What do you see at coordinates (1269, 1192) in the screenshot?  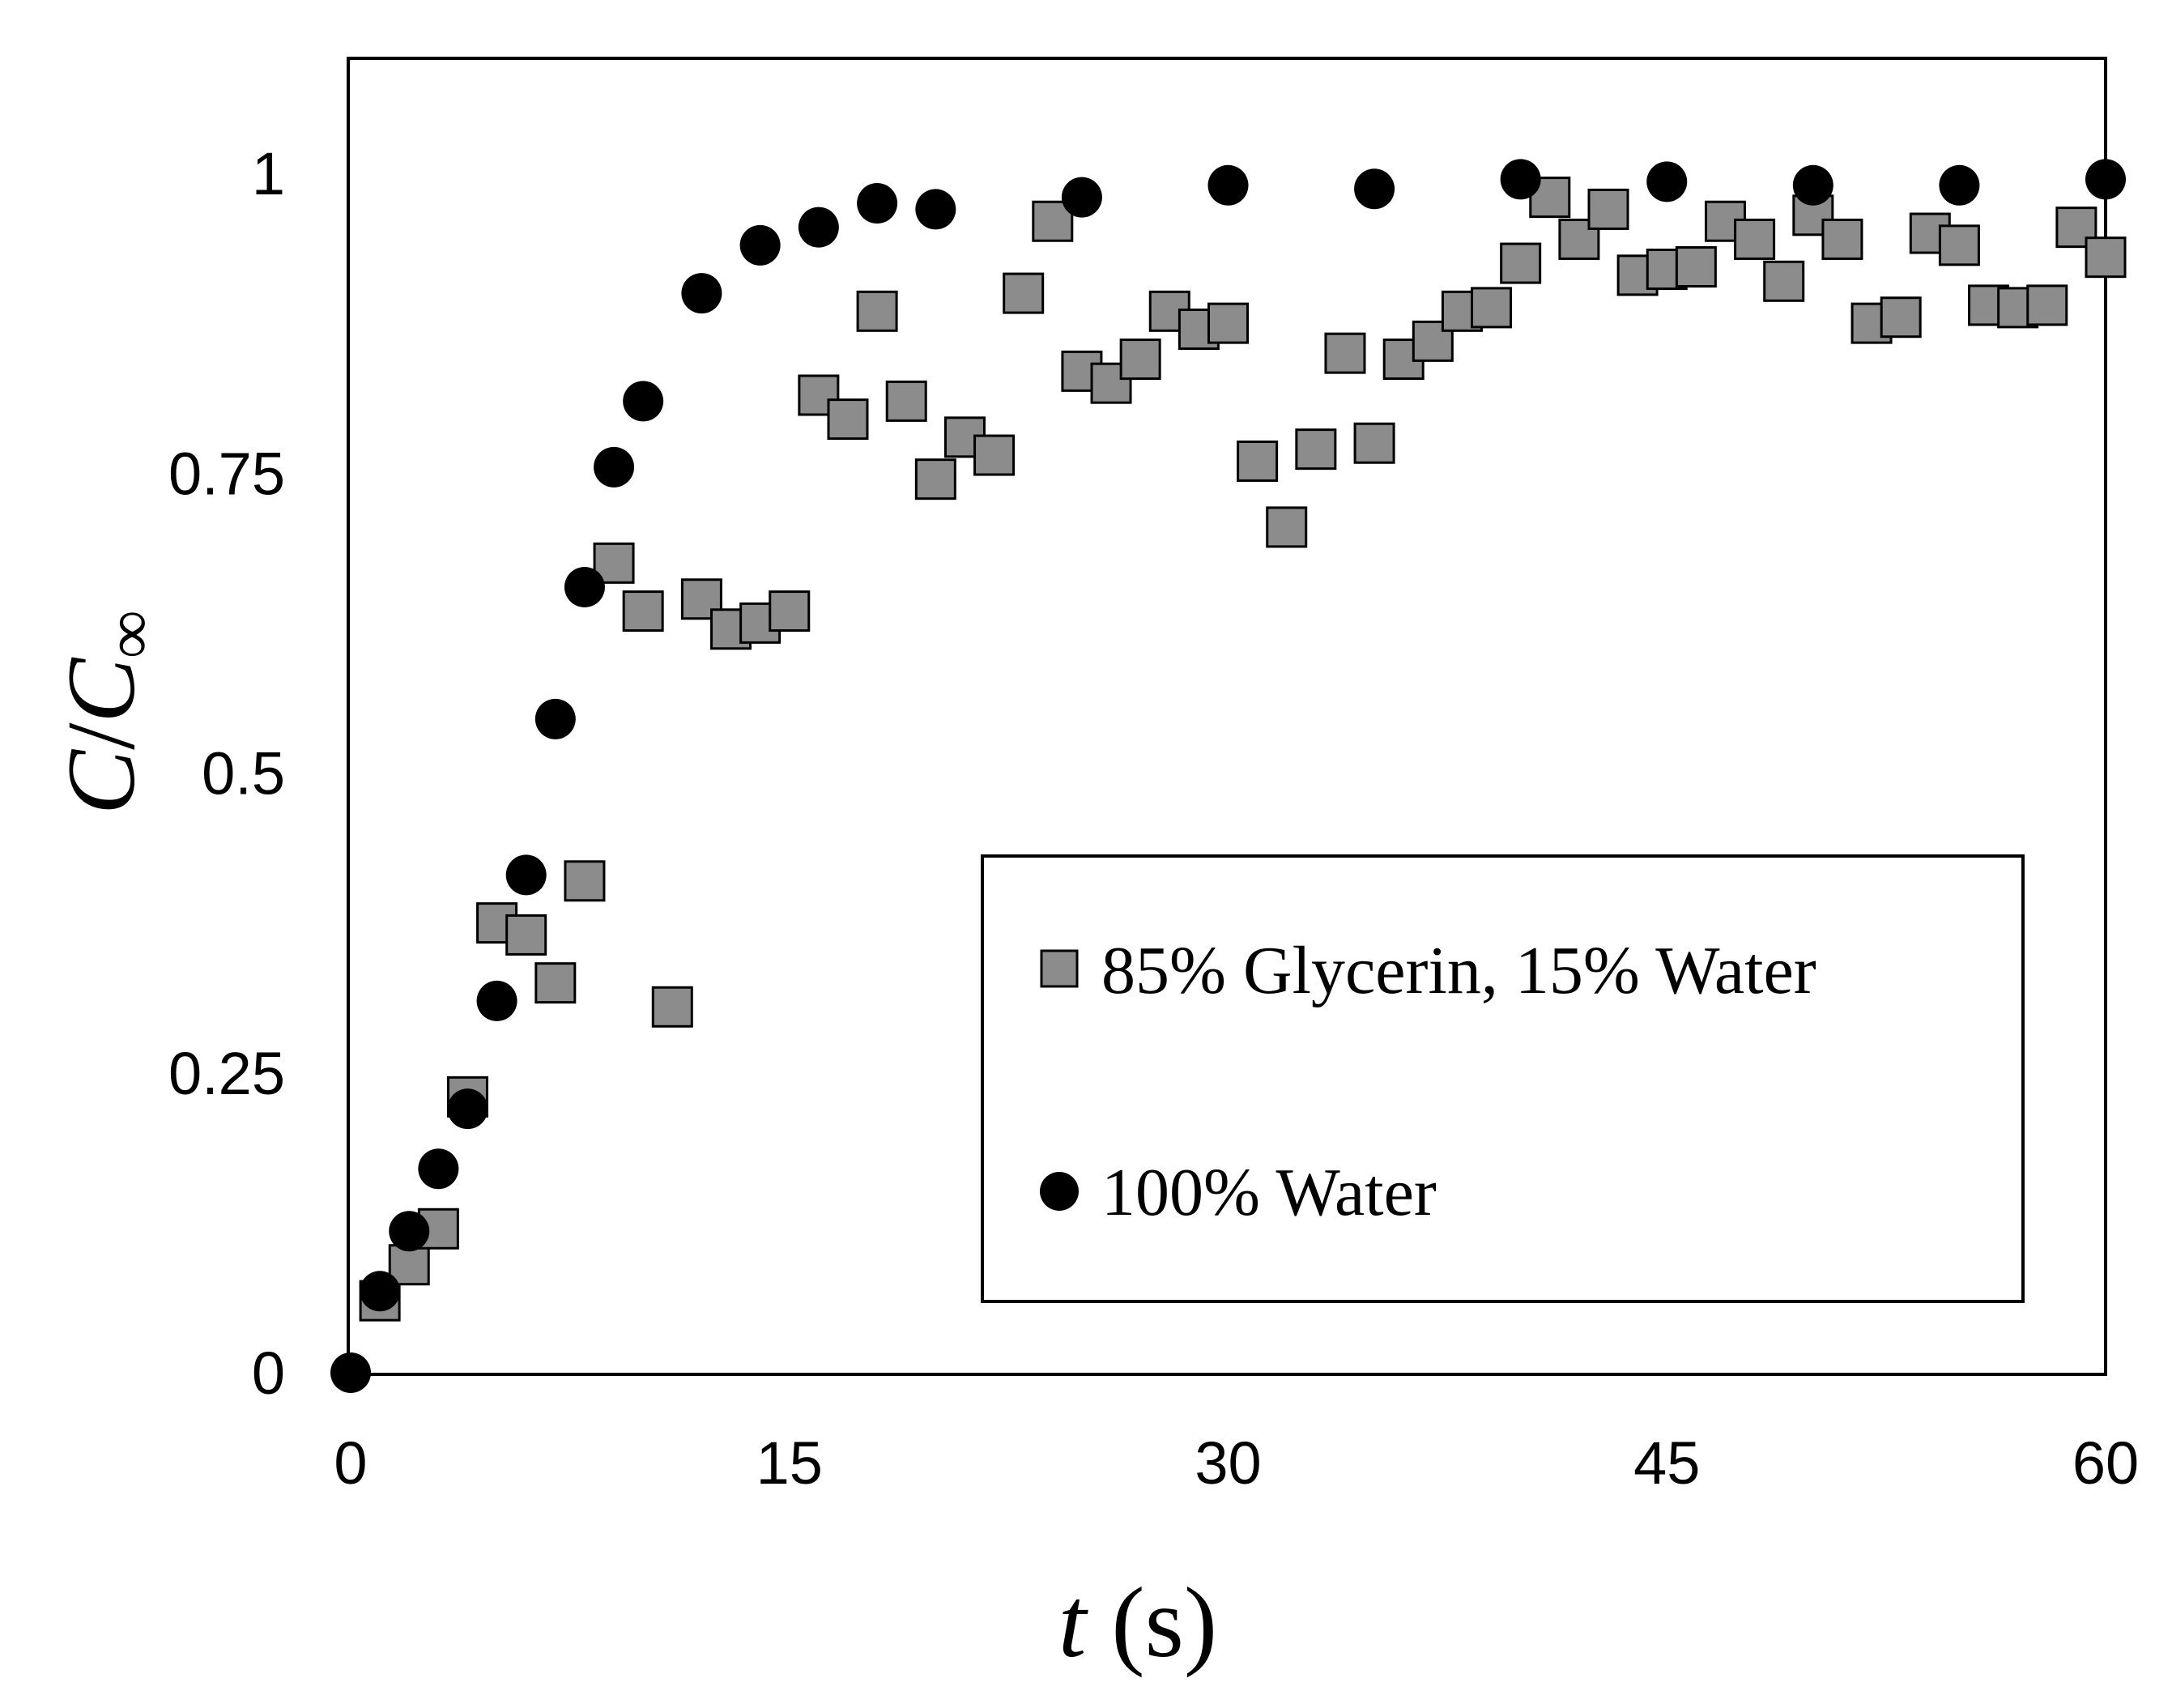 I see `legend-label-water: 100% Water` at bounding box center [1269, 1192].